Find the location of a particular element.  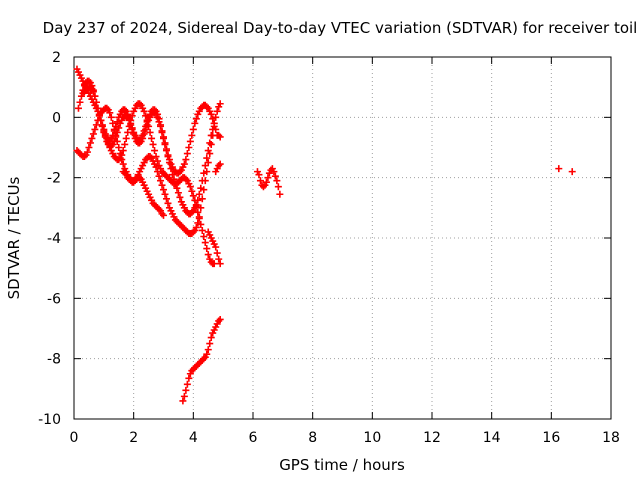

y-axis-label: SDTVAR / TECUs is located at coordinates (14, 237).